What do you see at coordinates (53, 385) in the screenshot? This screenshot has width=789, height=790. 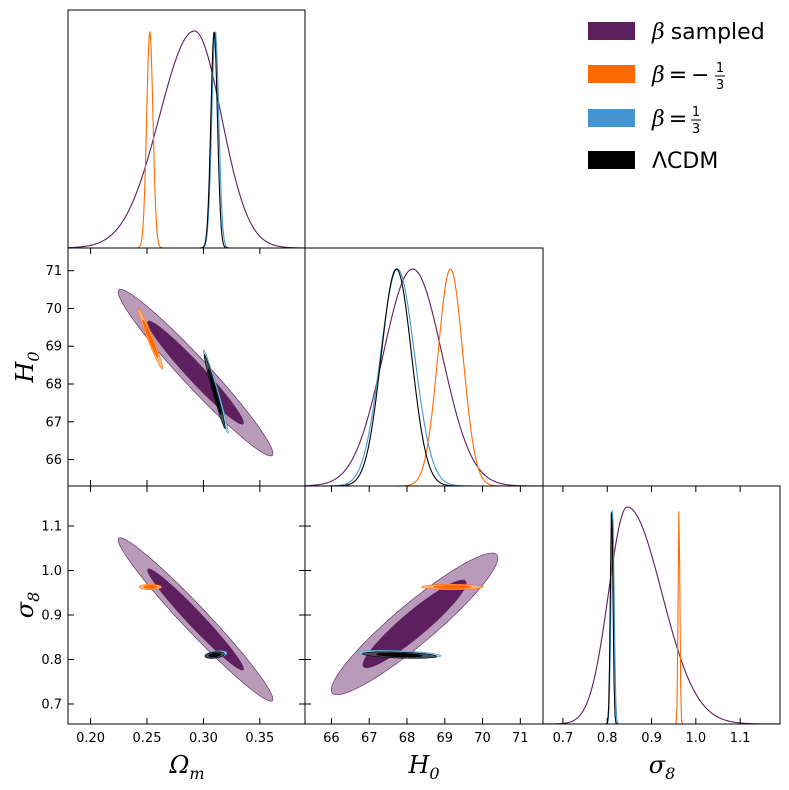 I see `y-tick-label-h0-2: 68` at bounding box center [53, 385].